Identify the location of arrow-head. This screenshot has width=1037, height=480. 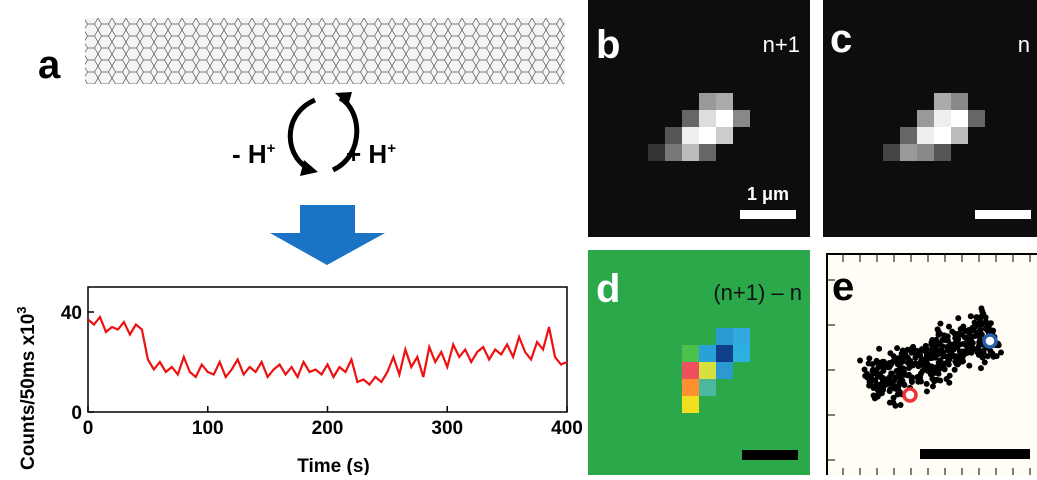
(309, 168).